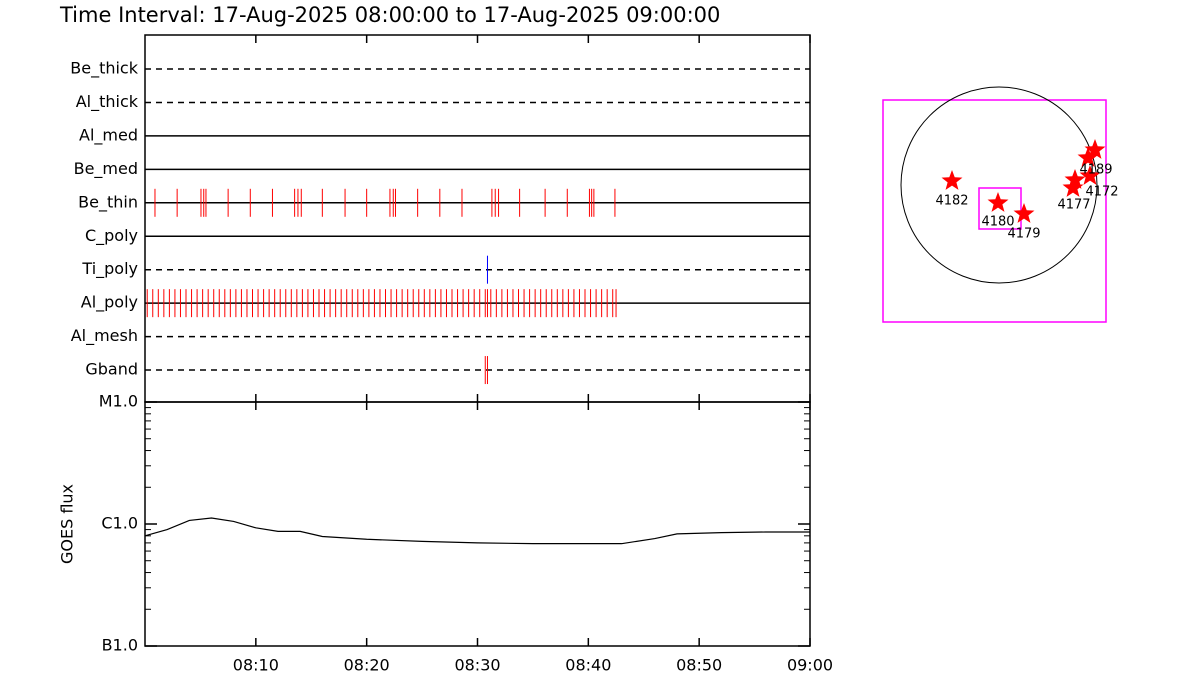  Describe the element at coordinates (588, 665) in the screenshot. I see `x-tick-label: 08:40` at that location.